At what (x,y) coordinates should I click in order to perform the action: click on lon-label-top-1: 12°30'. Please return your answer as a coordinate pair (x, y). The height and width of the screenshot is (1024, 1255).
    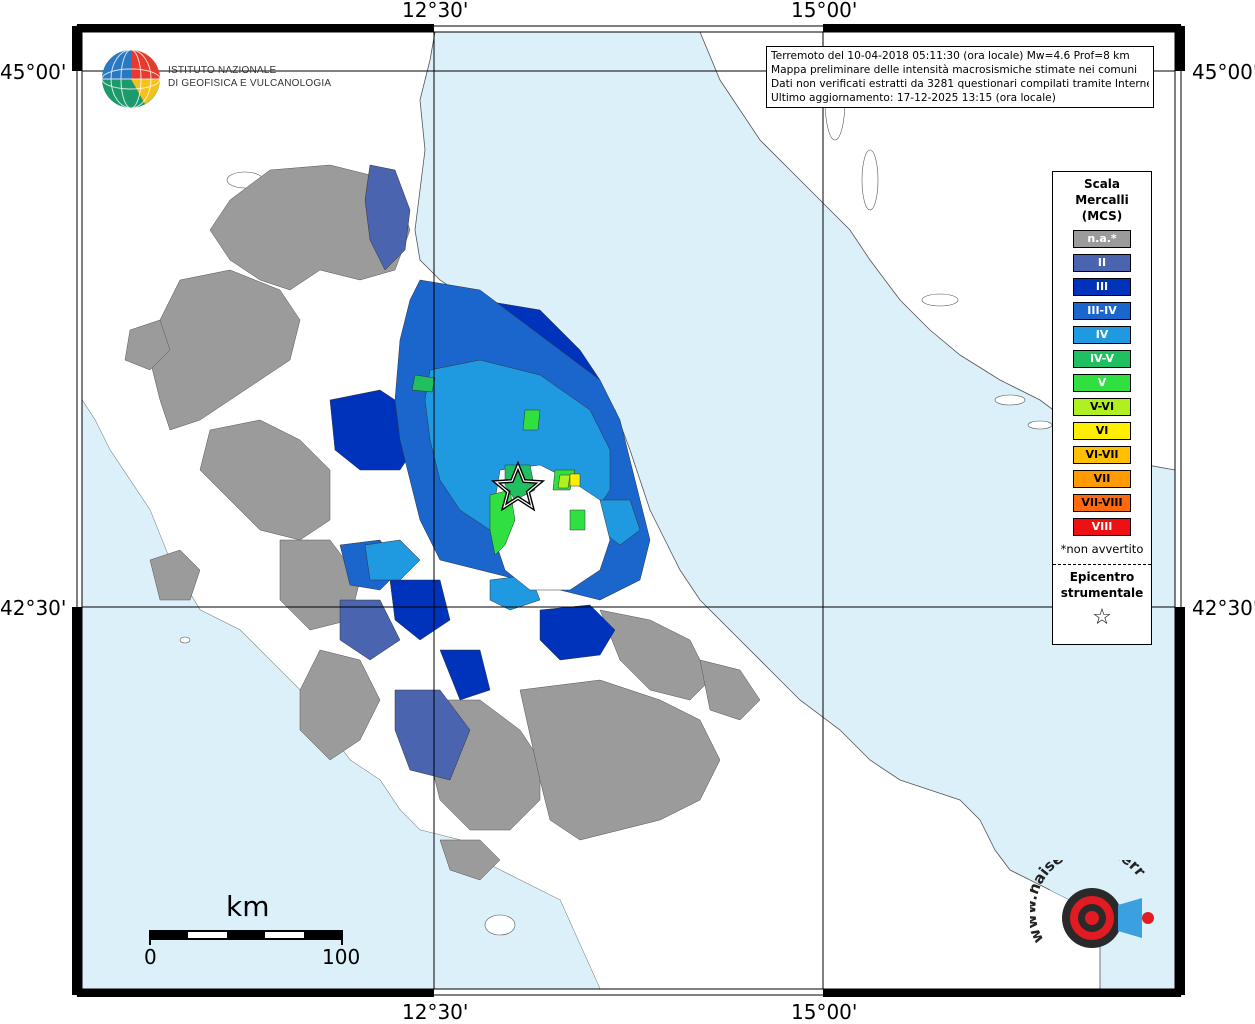
    Looking at the image, I should click on (435, 11).